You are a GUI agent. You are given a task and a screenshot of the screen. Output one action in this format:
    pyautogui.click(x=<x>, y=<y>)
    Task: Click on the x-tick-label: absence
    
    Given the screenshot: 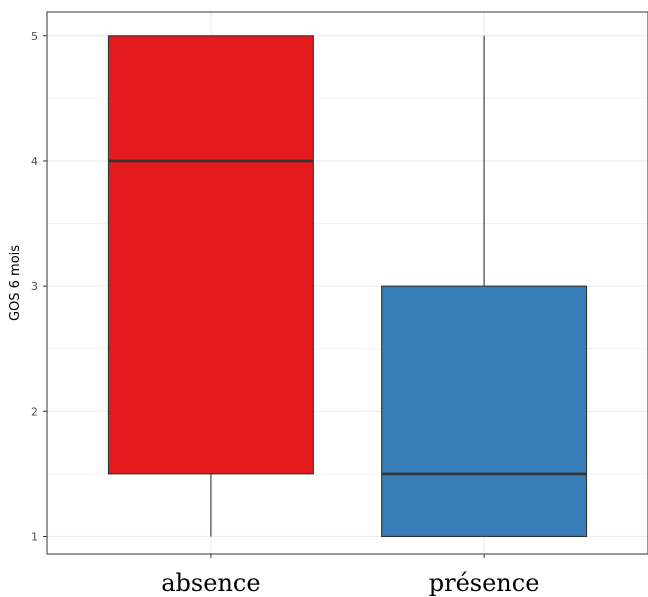 What is the action you would take?
    pyautogui.click(x=210, y=583)
    